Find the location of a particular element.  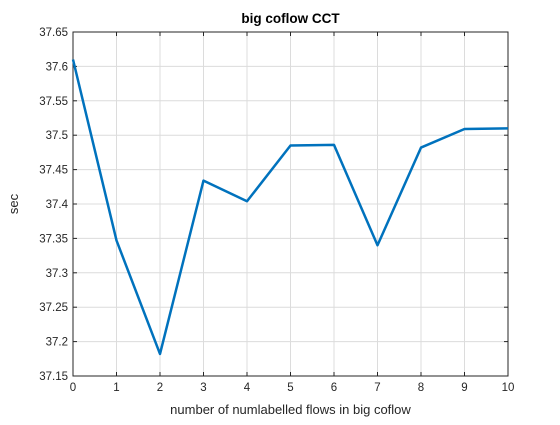

x-tick-label: 4 is located at coordinates (247, 388).